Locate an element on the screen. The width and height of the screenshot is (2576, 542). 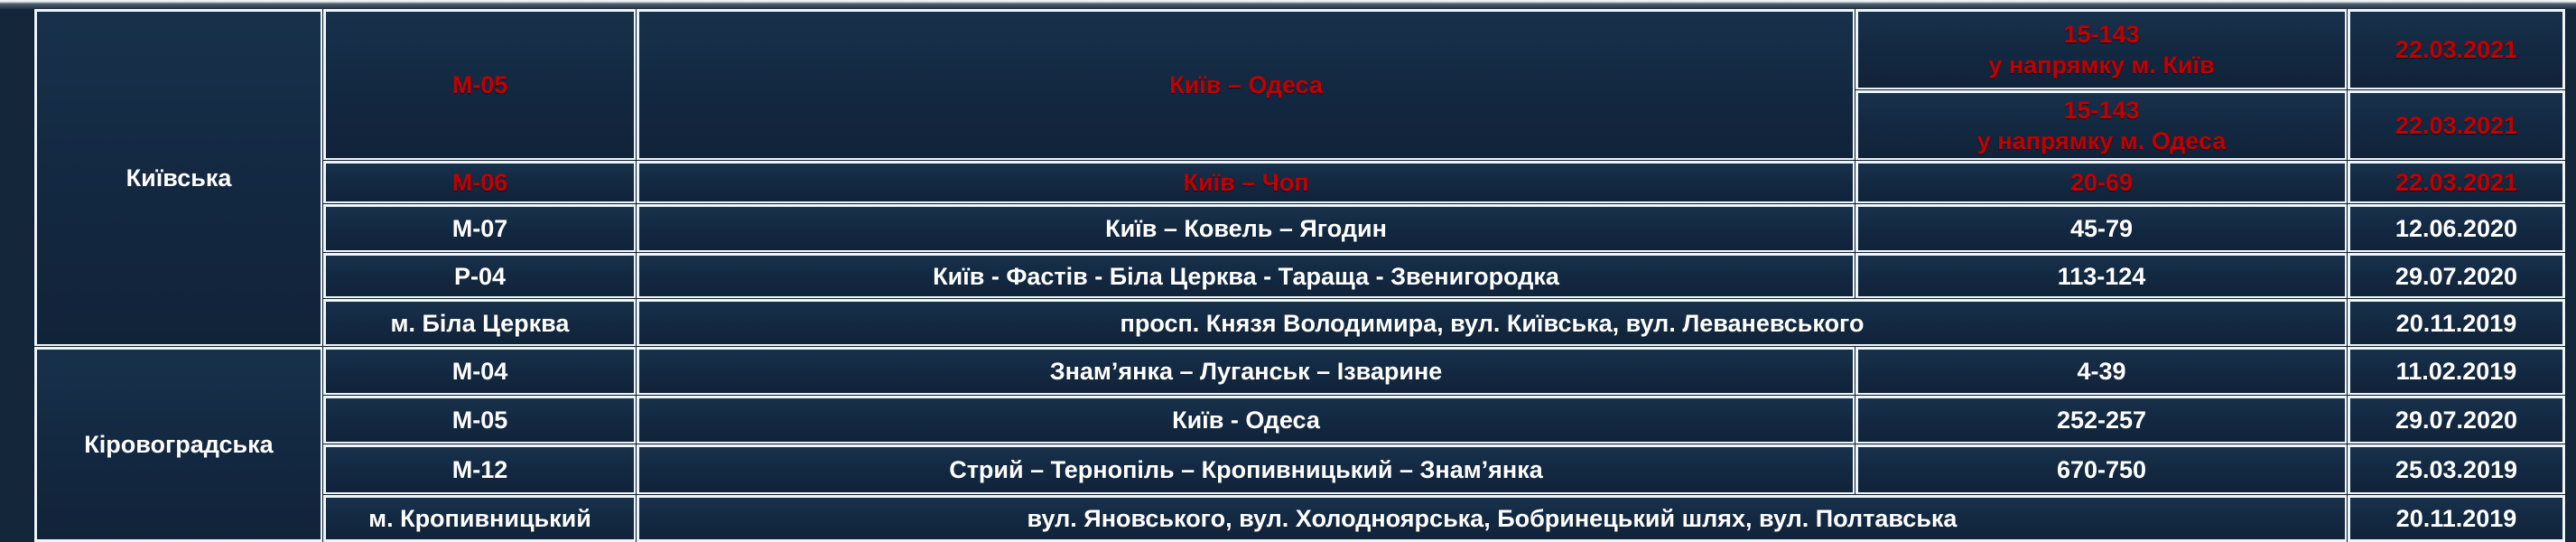
km-range-cell: 45-79 is located at coordinates (2101, 229).